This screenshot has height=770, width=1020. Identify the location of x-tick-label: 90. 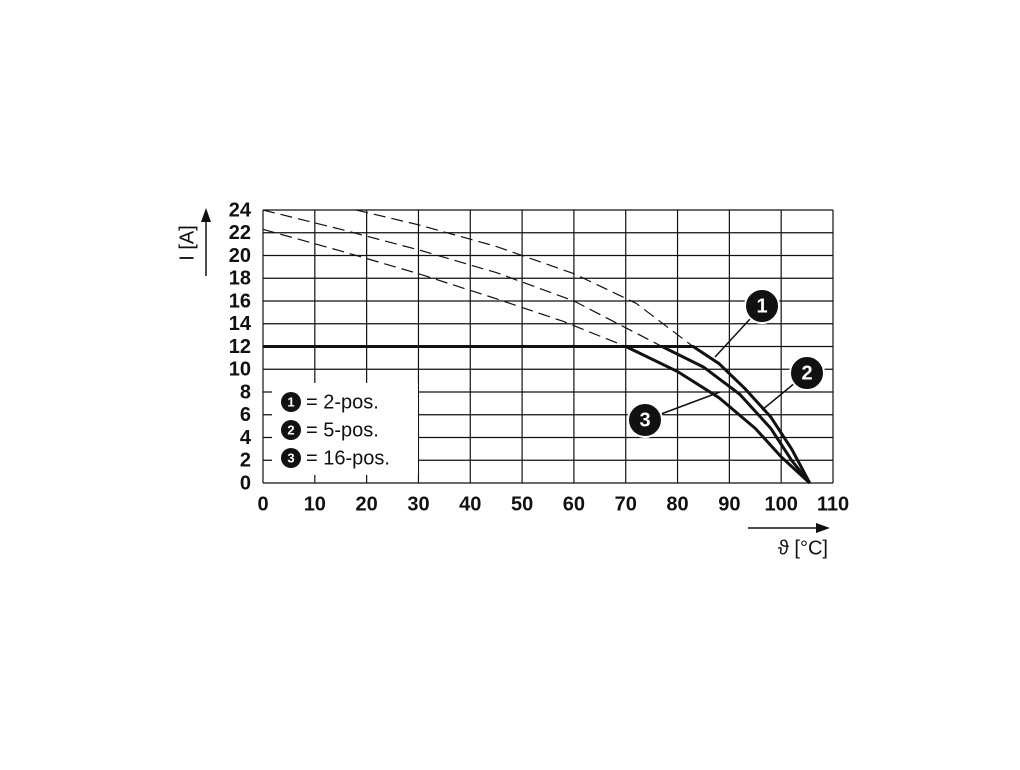
(729, 504).